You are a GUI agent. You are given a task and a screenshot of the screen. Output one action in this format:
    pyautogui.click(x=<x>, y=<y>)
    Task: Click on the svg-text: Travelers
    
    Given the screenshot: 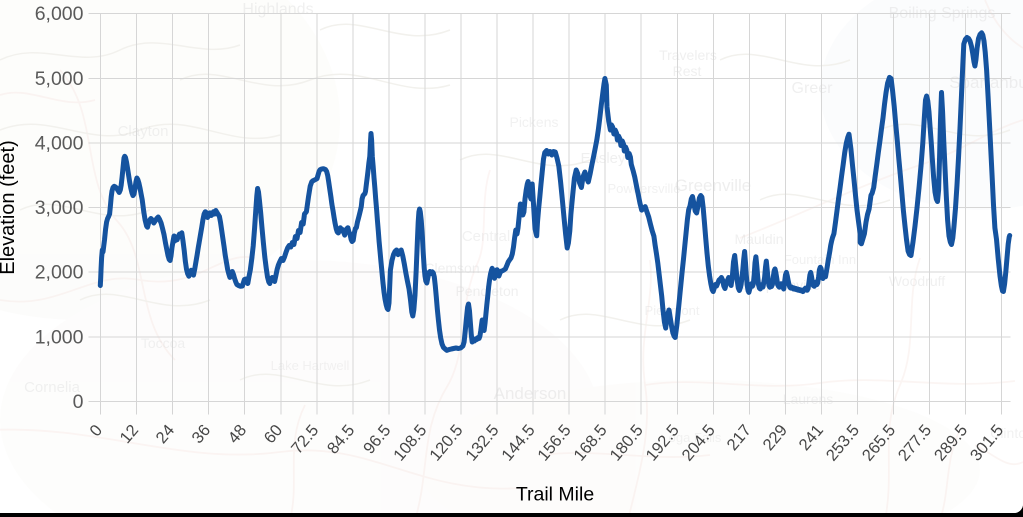 What is the action you would take?
    pyautogui.click(x=688, y=55)
    